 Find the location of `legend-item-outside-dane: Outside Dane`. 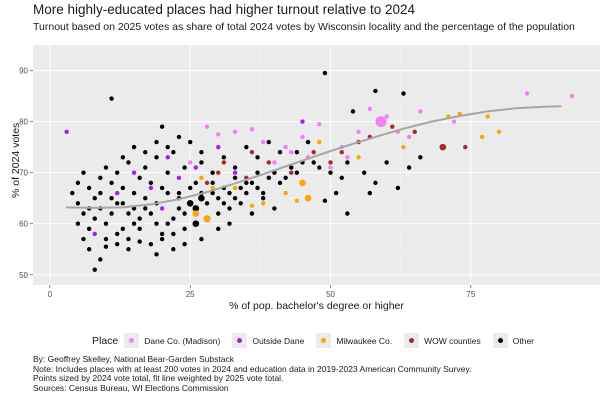

legend-item-outside-dane: Outside Dane is located at coordinates (268, 340).